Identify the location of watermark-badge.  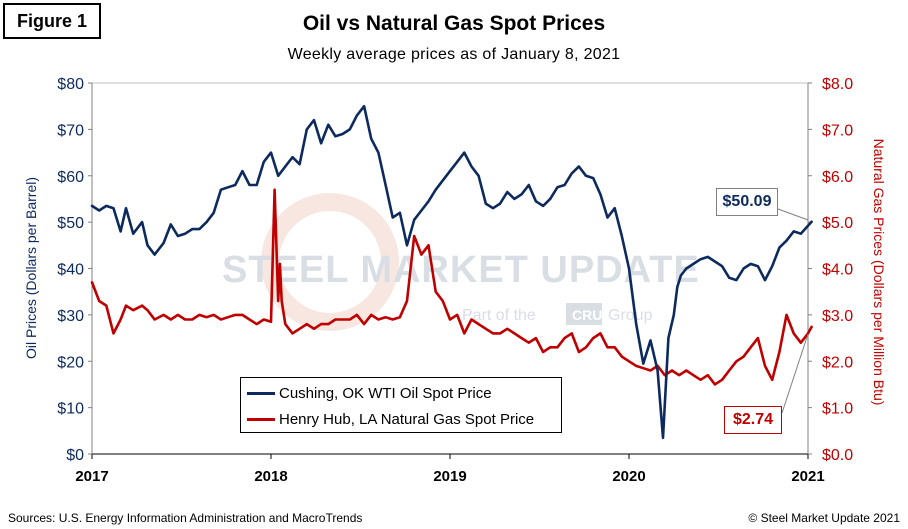
(584, 314).